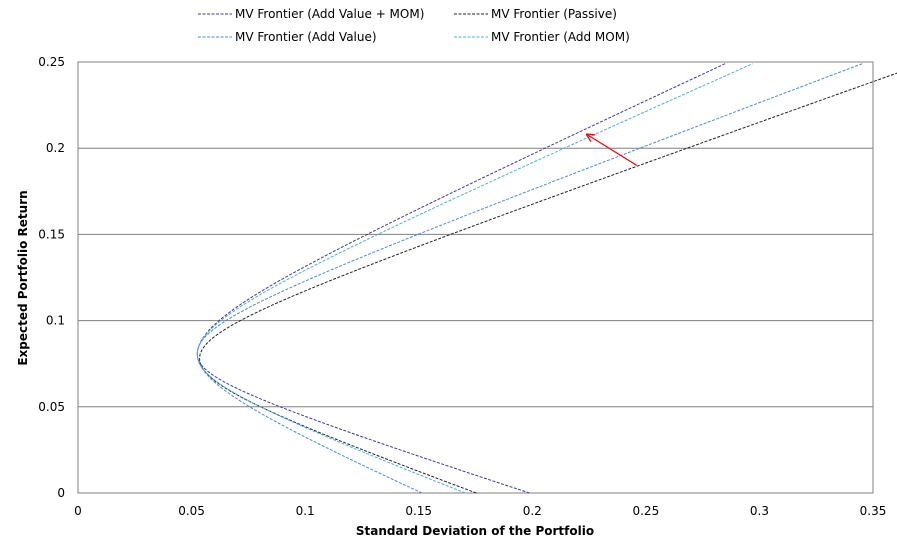 This screenshot has width=897, height=545. I want to click on annotation-arrow, so click(612, 150).